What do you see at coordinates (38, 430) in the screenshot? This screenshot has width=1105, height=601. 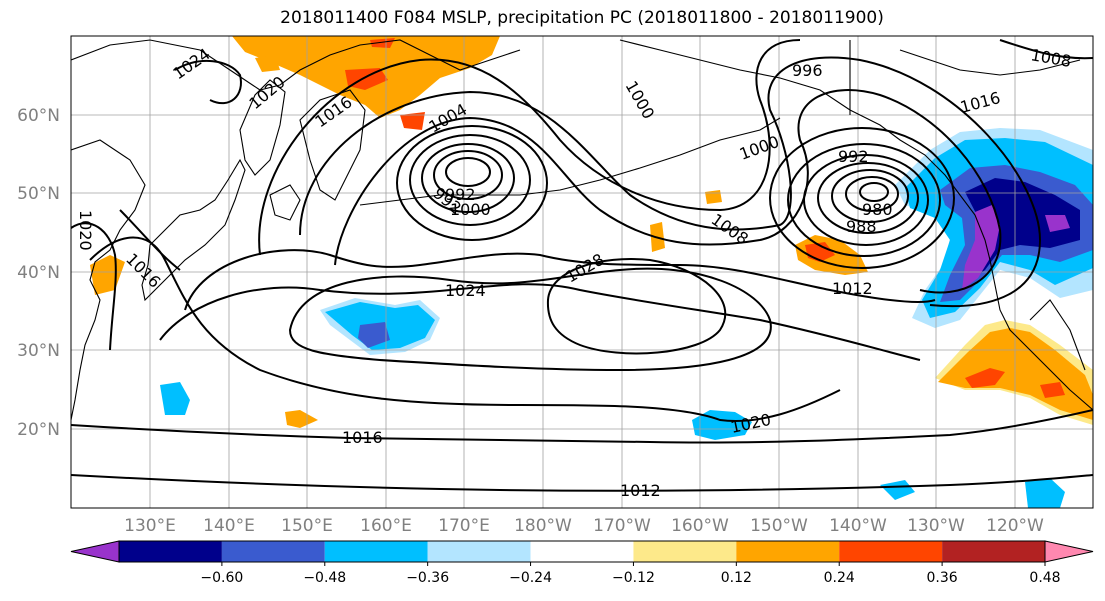 I see `lat-label-20n: 20°N` at bounding box center [38, 430].